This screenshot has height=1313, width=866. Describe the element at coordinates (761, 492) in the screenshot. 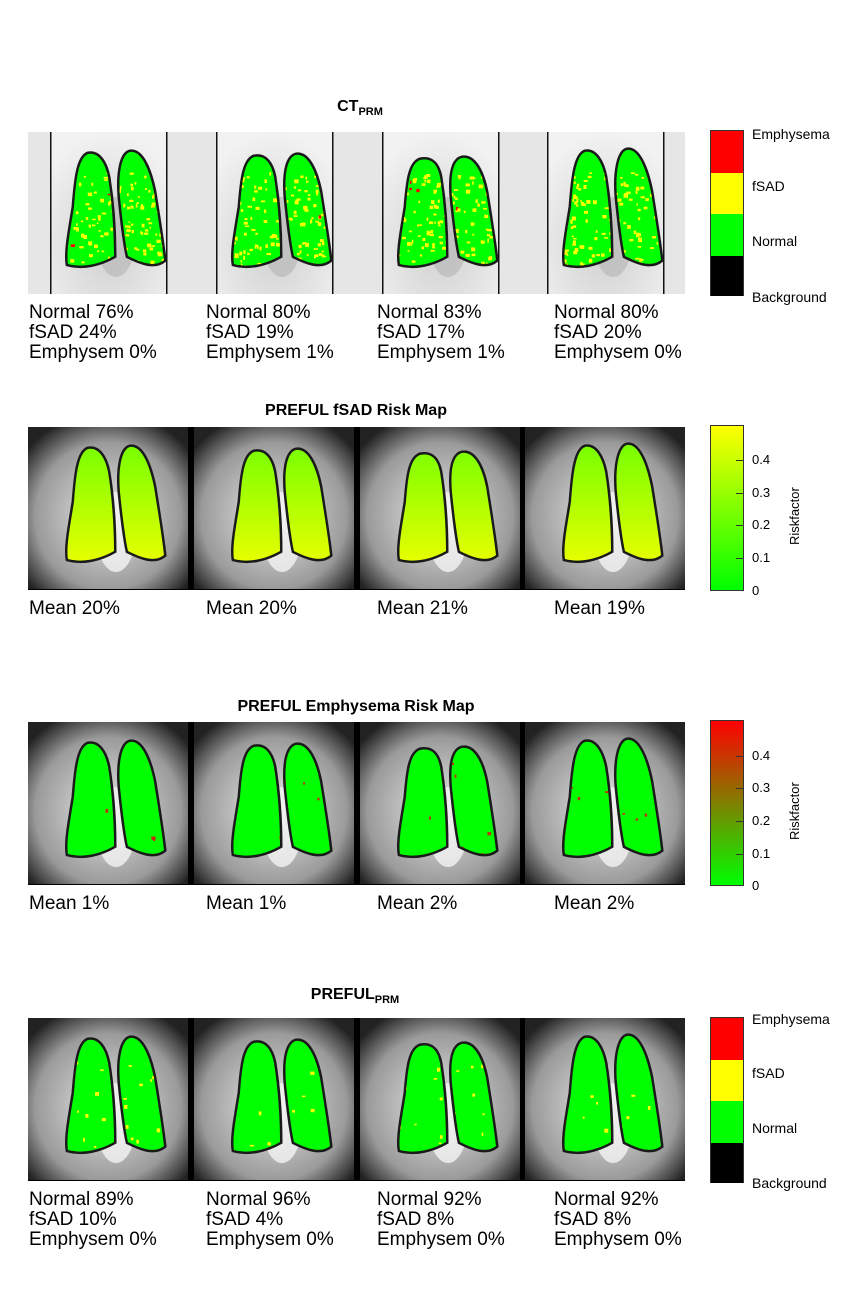

I see `fsad-tick-03: 0.3` at that location.